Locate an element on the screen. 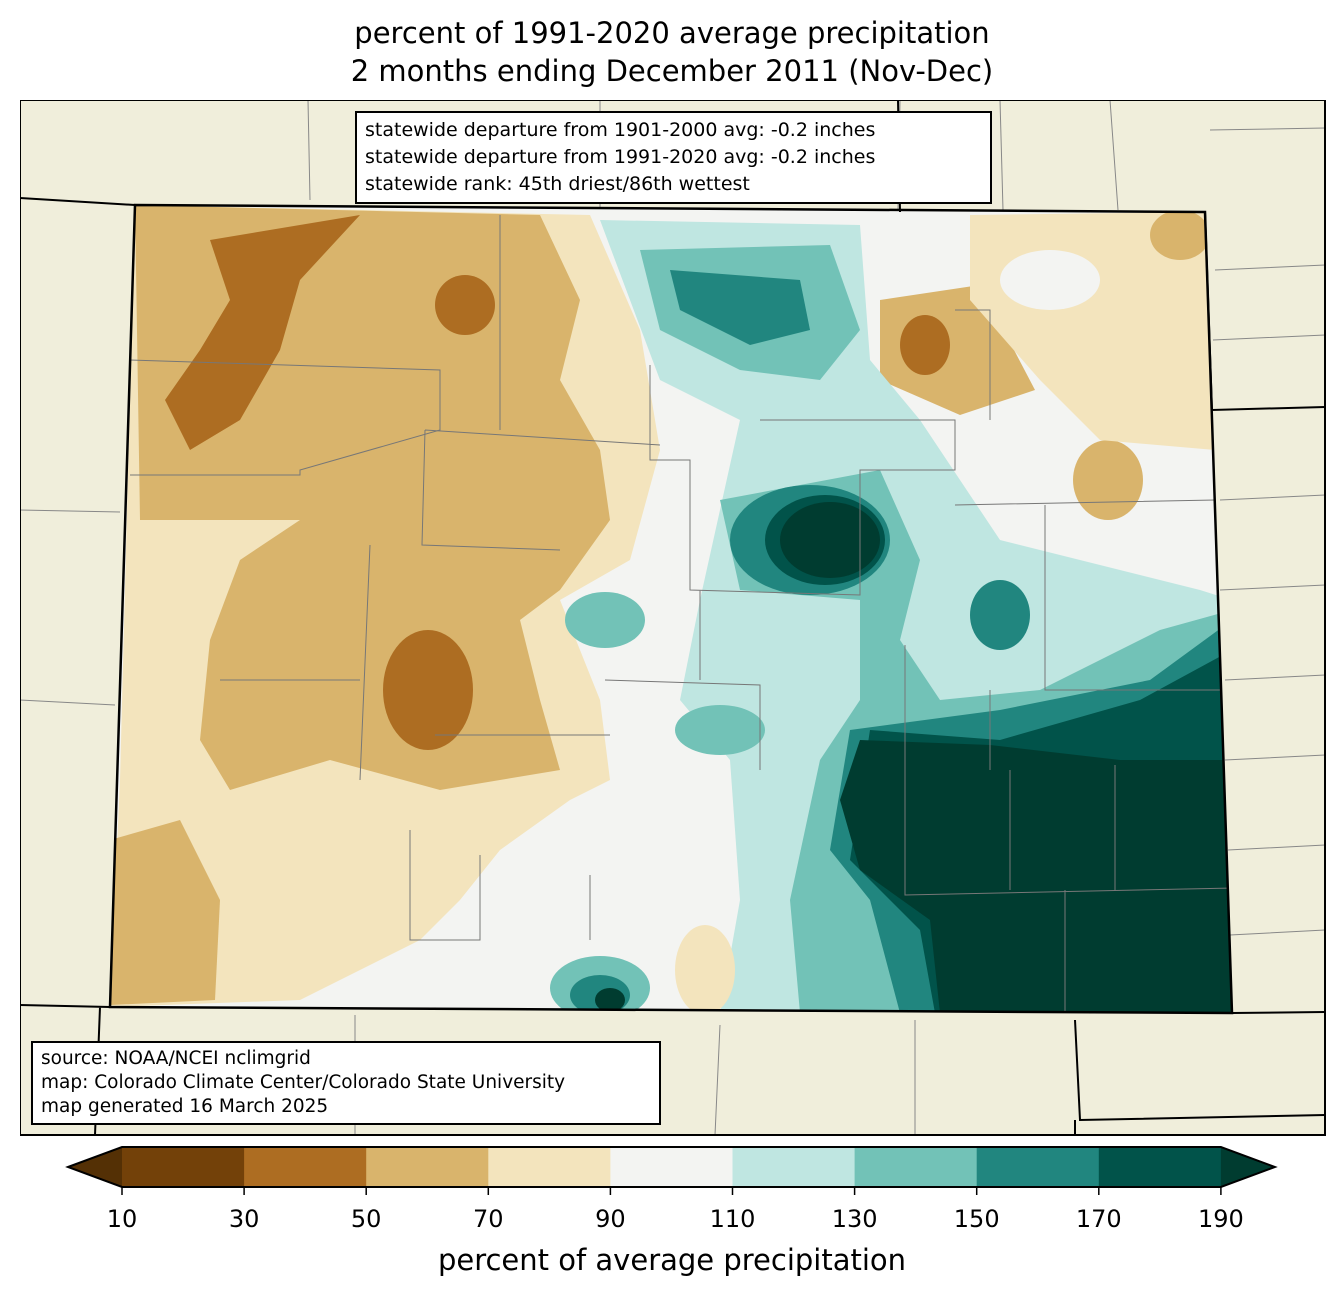  map-title-line2: 2 months ending December 2011 (Nov-Dec) is located at coordinates (672, 71).